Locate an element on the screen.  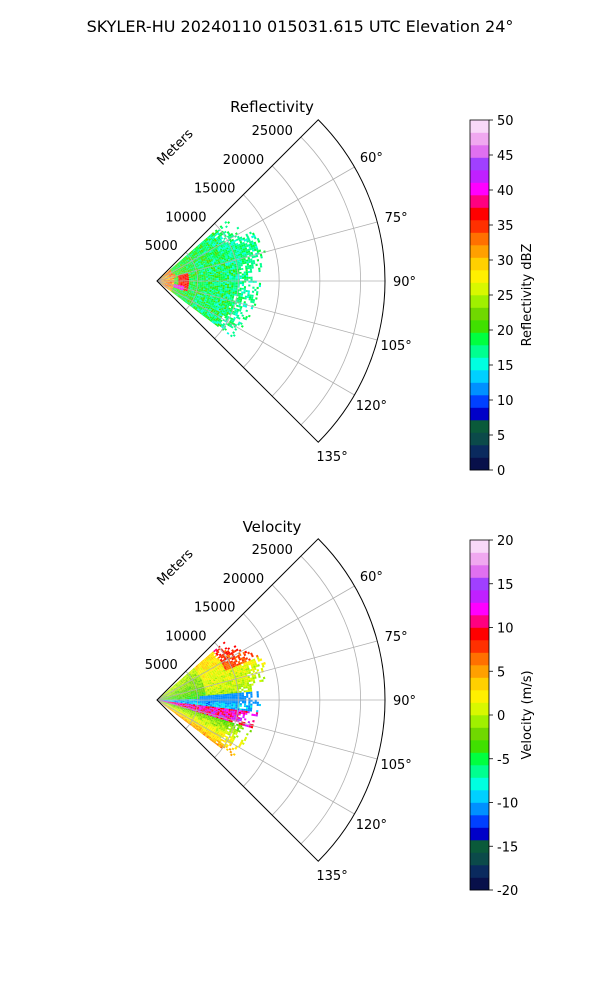
colorbar-tick-label: 20 is located at coordinates (505, 331).